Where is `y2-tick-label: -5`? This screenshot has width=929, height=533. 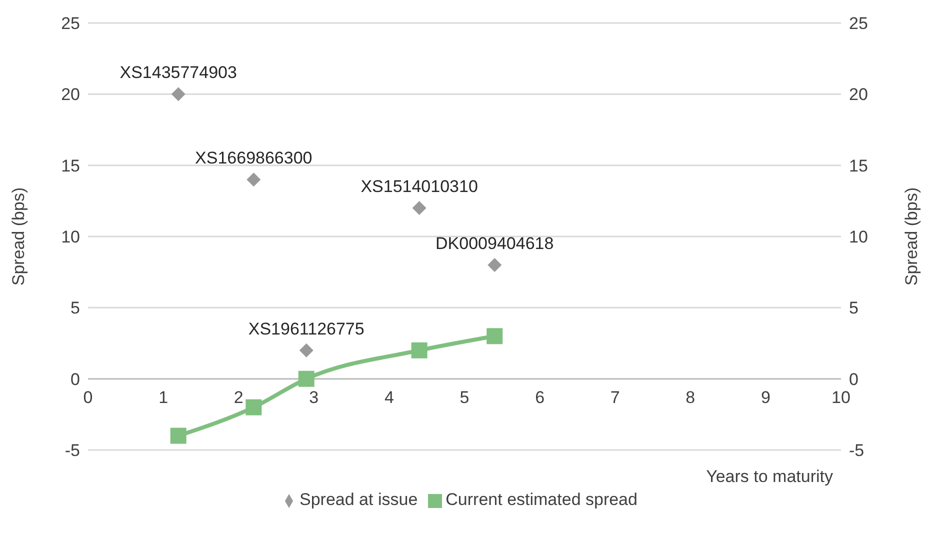 y2-tick-label: -5 is located at coordinates (856, 450).